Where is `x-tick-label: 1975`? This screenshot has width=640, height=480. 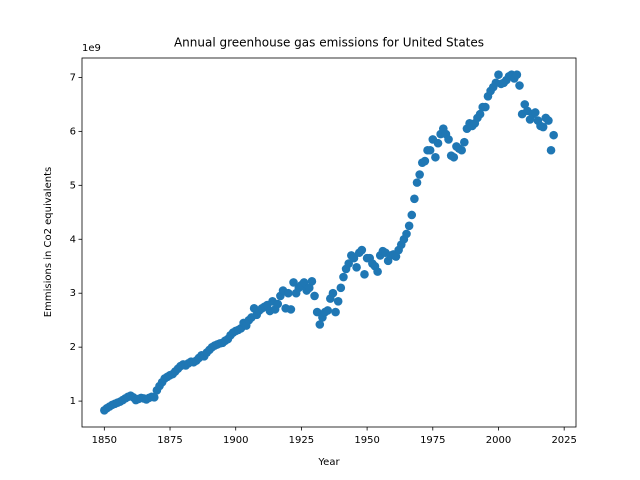 x-tick-label: 1975 is located at coordinates (432, 440).